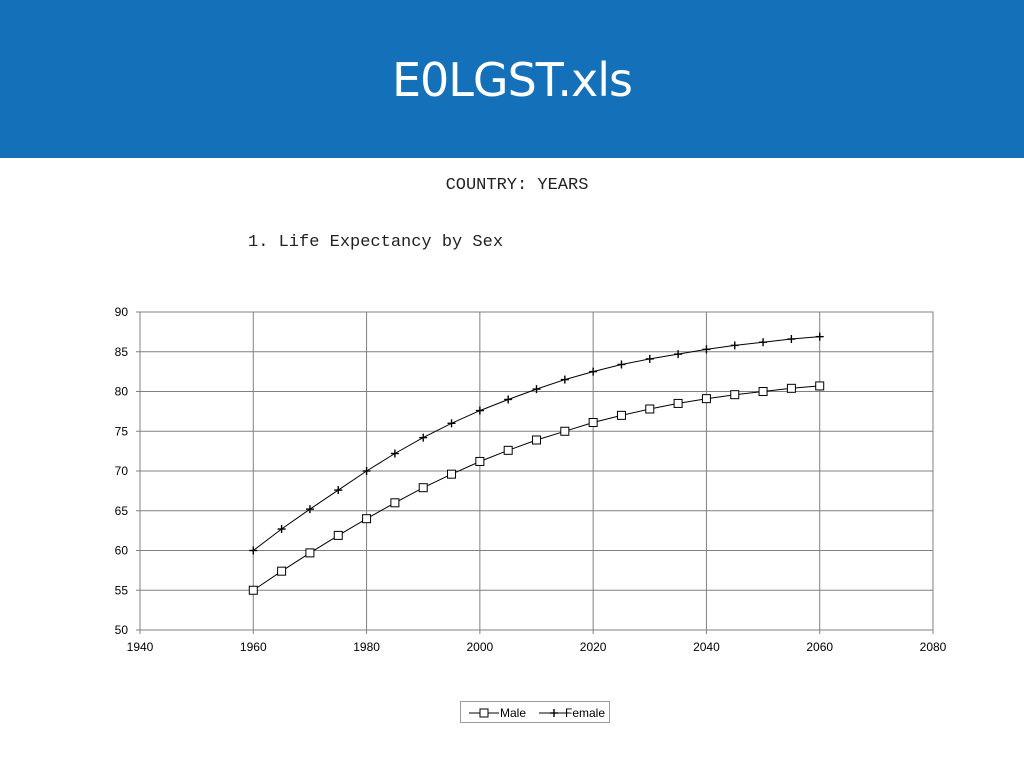  Describe the element at coordinates (122, 551) in the screenshot. I see `y-tick-label: 60` at that location.